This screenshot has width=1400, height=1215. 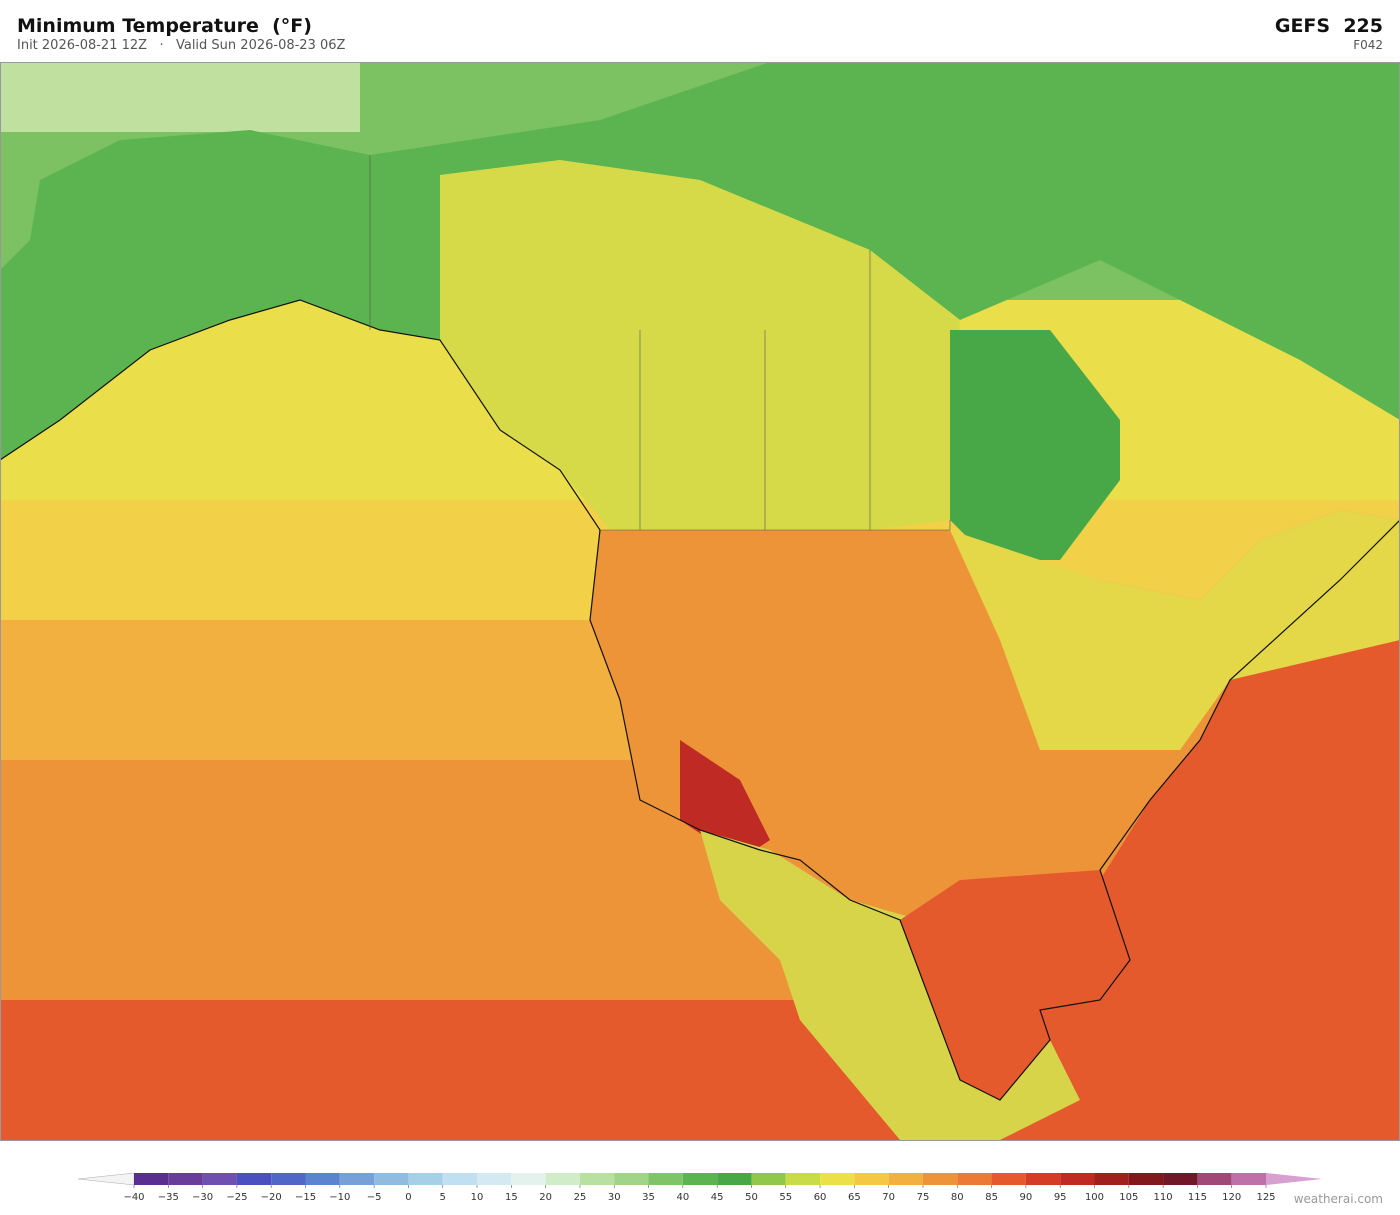 What do you see at coordinates (957, 1197) in the screenshot?
I see `colorbar-tick-label: 80` at bounding box center [957, 1197].